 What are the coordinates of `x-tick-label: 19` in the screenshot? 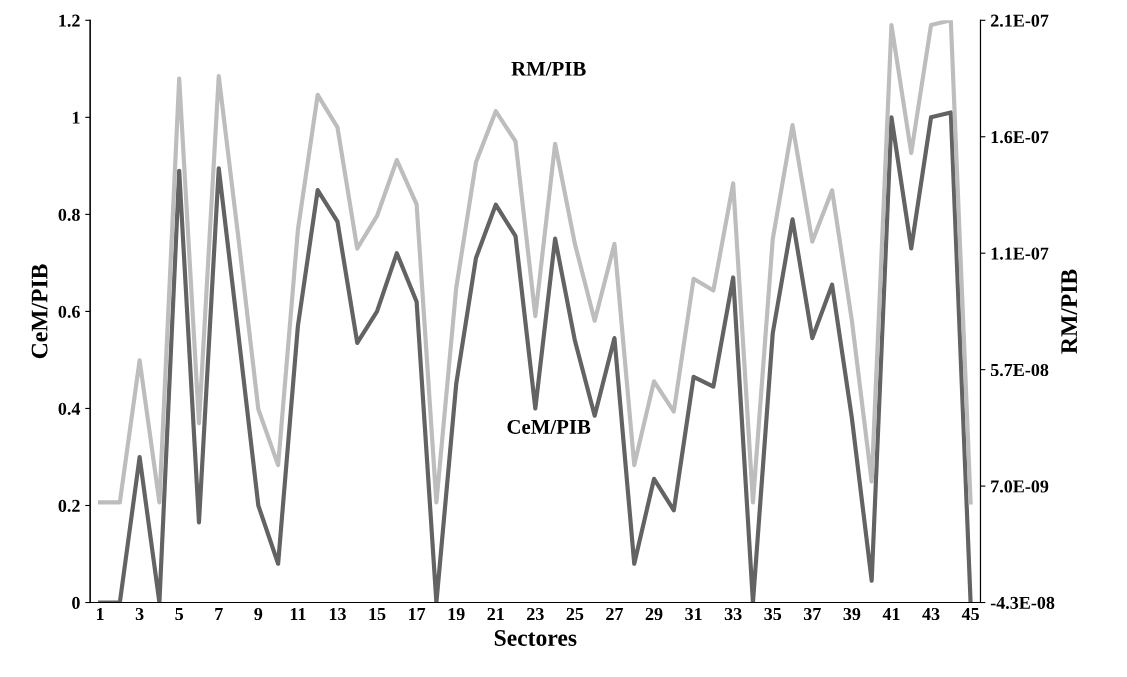 It's located at (456, 614).